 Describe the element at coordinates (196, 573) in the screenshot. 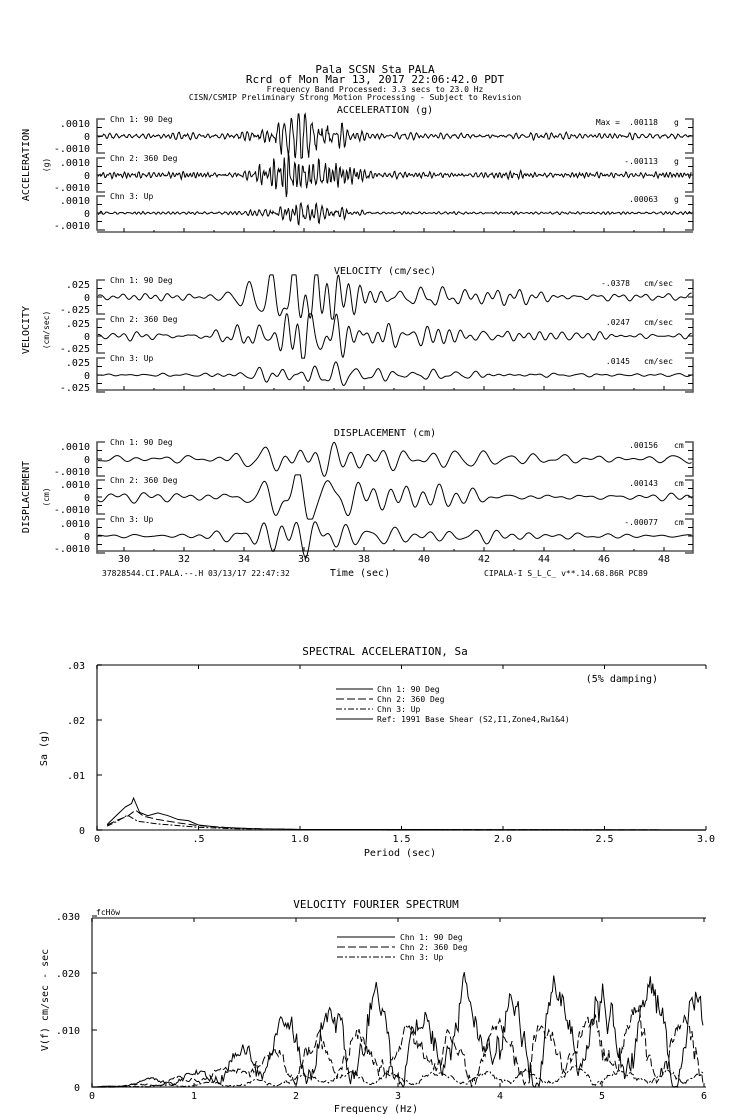

I see `footer-left: 37828544.CI.PALA.--.H 03/13/17 22:47:32` at that location.